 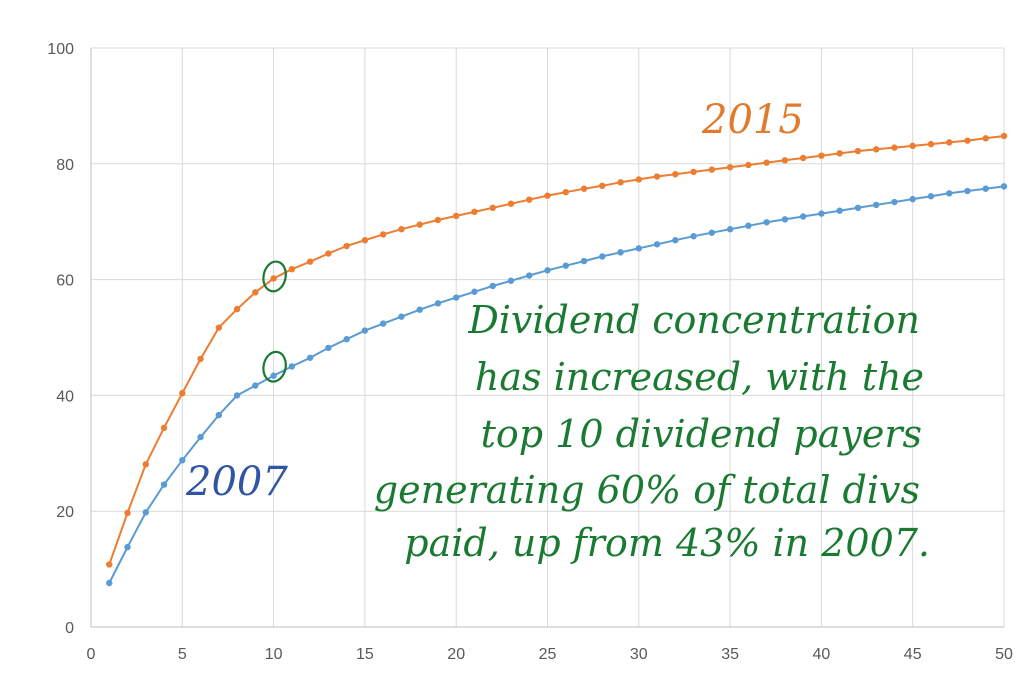 I want to click on note-line-3: top 10 dividend payers, so click(x=701, y=434).